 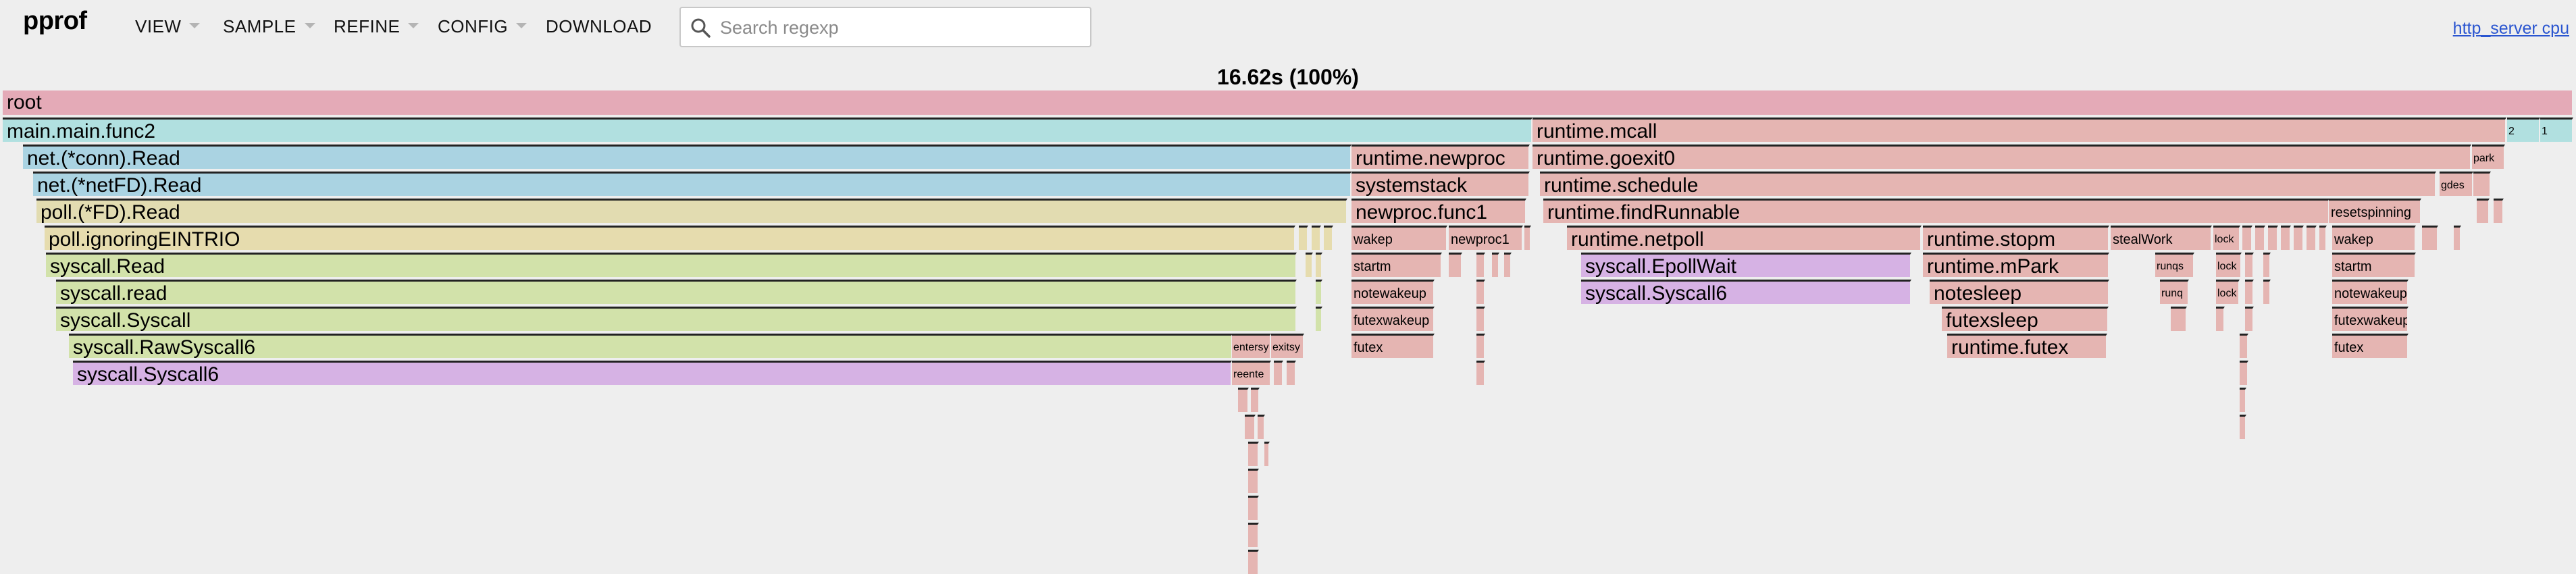 I want to click on flame-frame: net.(*conn).Read, so click(x=687, y=157).